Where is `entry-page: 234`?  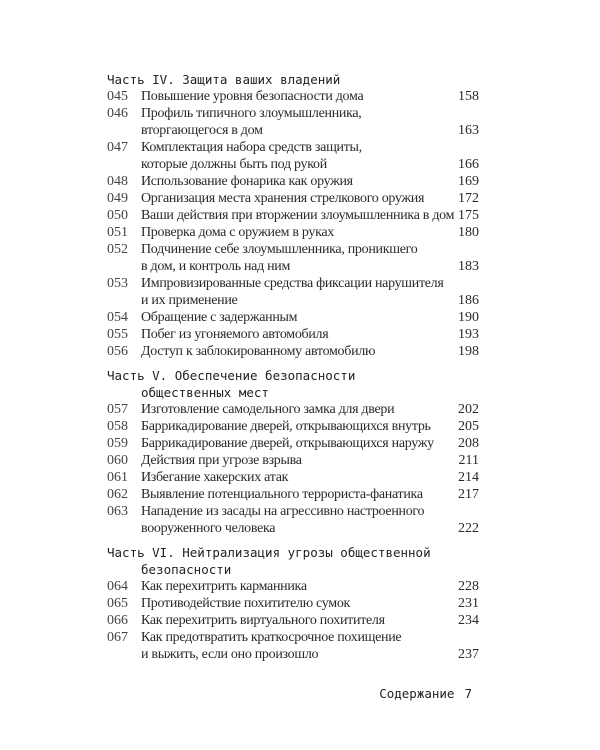
entry-page: 234 is located at coordinates (468, 620).